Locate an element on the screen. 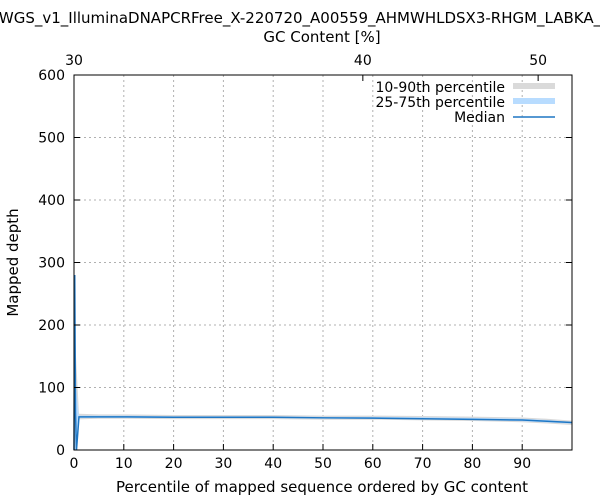 The width and height of the screenshot is (600, 500). x-tick-label: 40 is located at coordinates (273, 464).